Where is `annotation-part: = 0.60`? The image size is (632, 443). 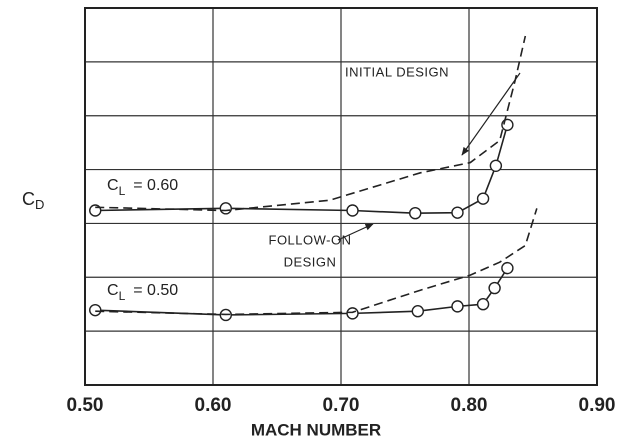 annotation-part: = 0.60 is located at coordinates (155, 185).